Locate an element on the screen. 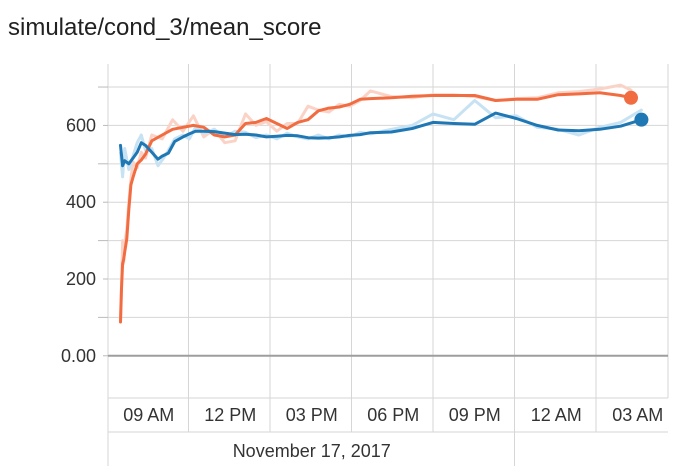  x-tick-label: 03 AM is located at coordinates (637, 415).